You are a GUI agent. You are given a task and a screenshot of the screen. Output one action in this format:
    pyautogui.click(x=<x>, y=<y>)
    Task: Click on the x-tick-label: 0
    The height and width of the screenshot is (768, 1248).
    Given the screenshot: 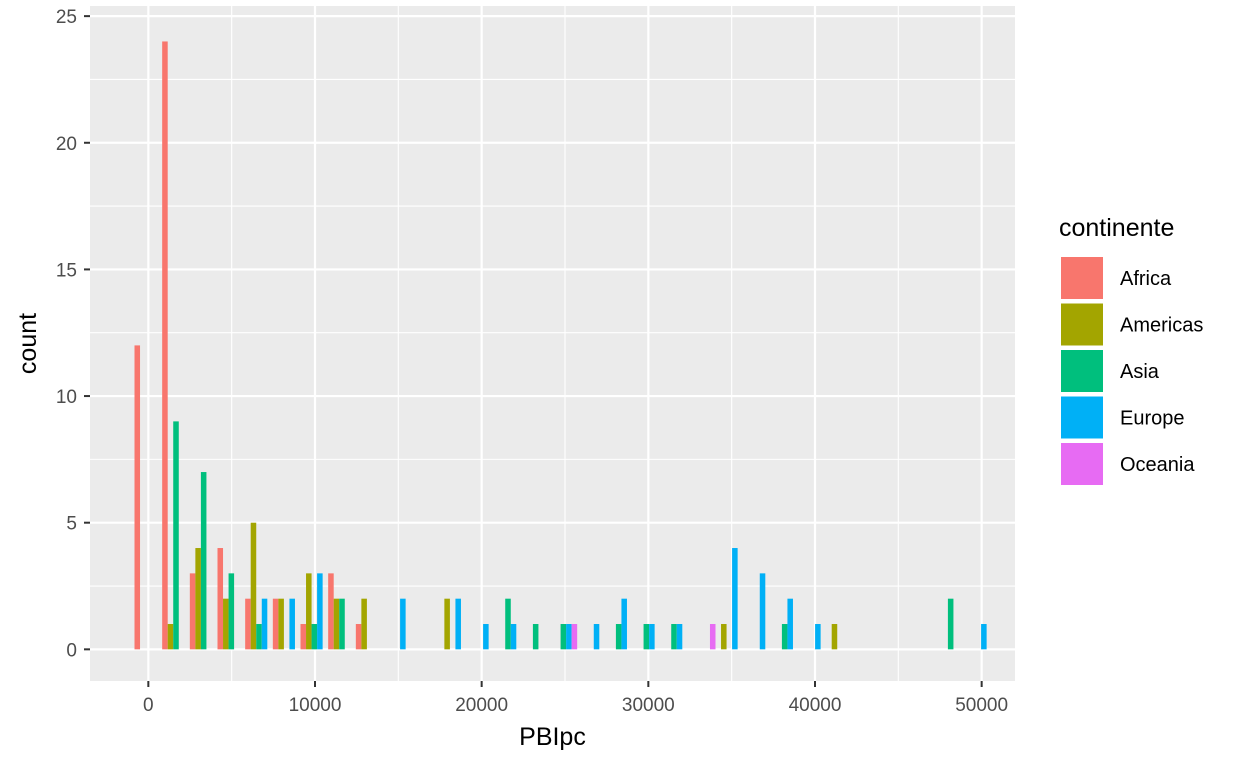 What is the action you would take?
    pyautogui.click(x=148, y=705)
    